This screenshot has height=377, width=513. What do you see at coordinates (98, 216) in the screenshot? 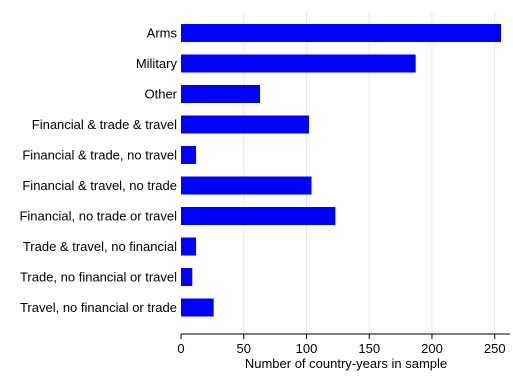
I see `category-label: Financial, no trade or travel` at bounding box center [98, 216].